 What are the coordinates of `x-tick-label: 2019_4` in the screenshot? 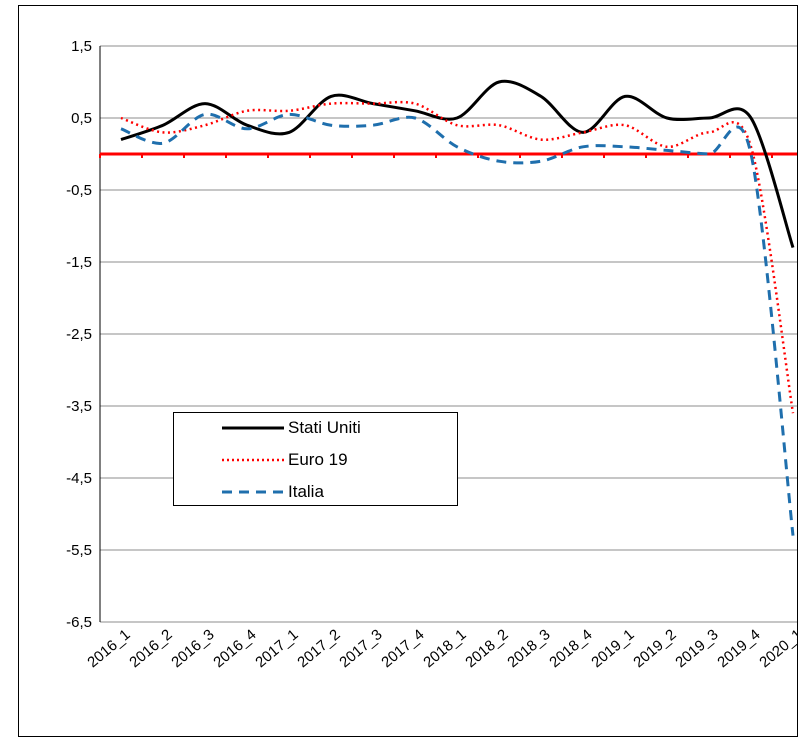 It's located at (738, 648).